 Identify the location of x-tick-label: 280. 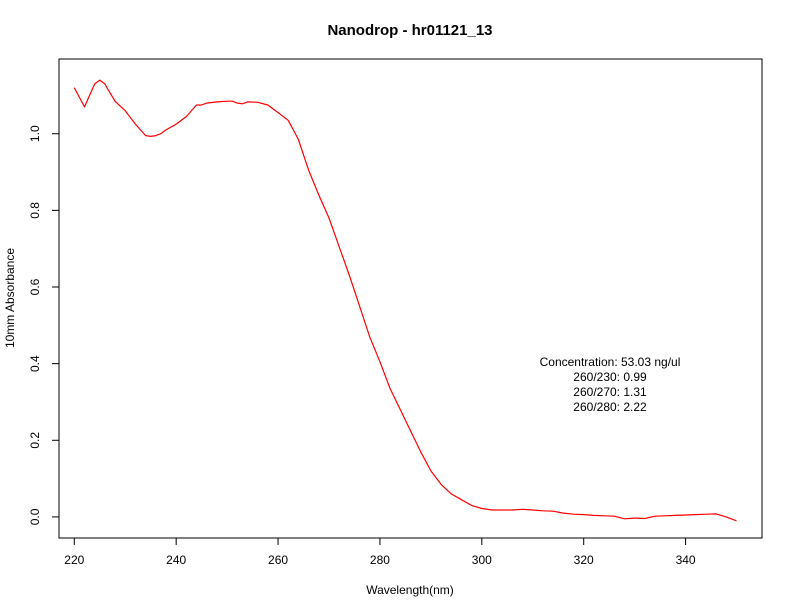
(380, 560).